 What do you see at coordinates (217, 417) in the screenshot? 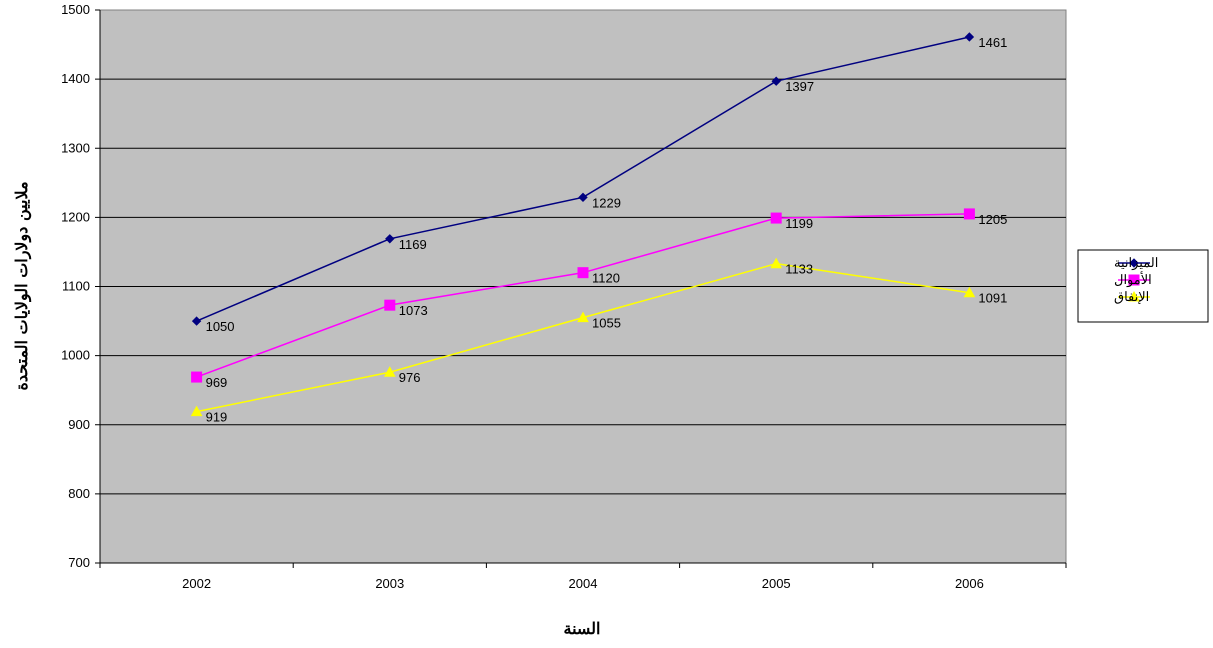
I see `data-label: 919` at bounding box center [217, 417].